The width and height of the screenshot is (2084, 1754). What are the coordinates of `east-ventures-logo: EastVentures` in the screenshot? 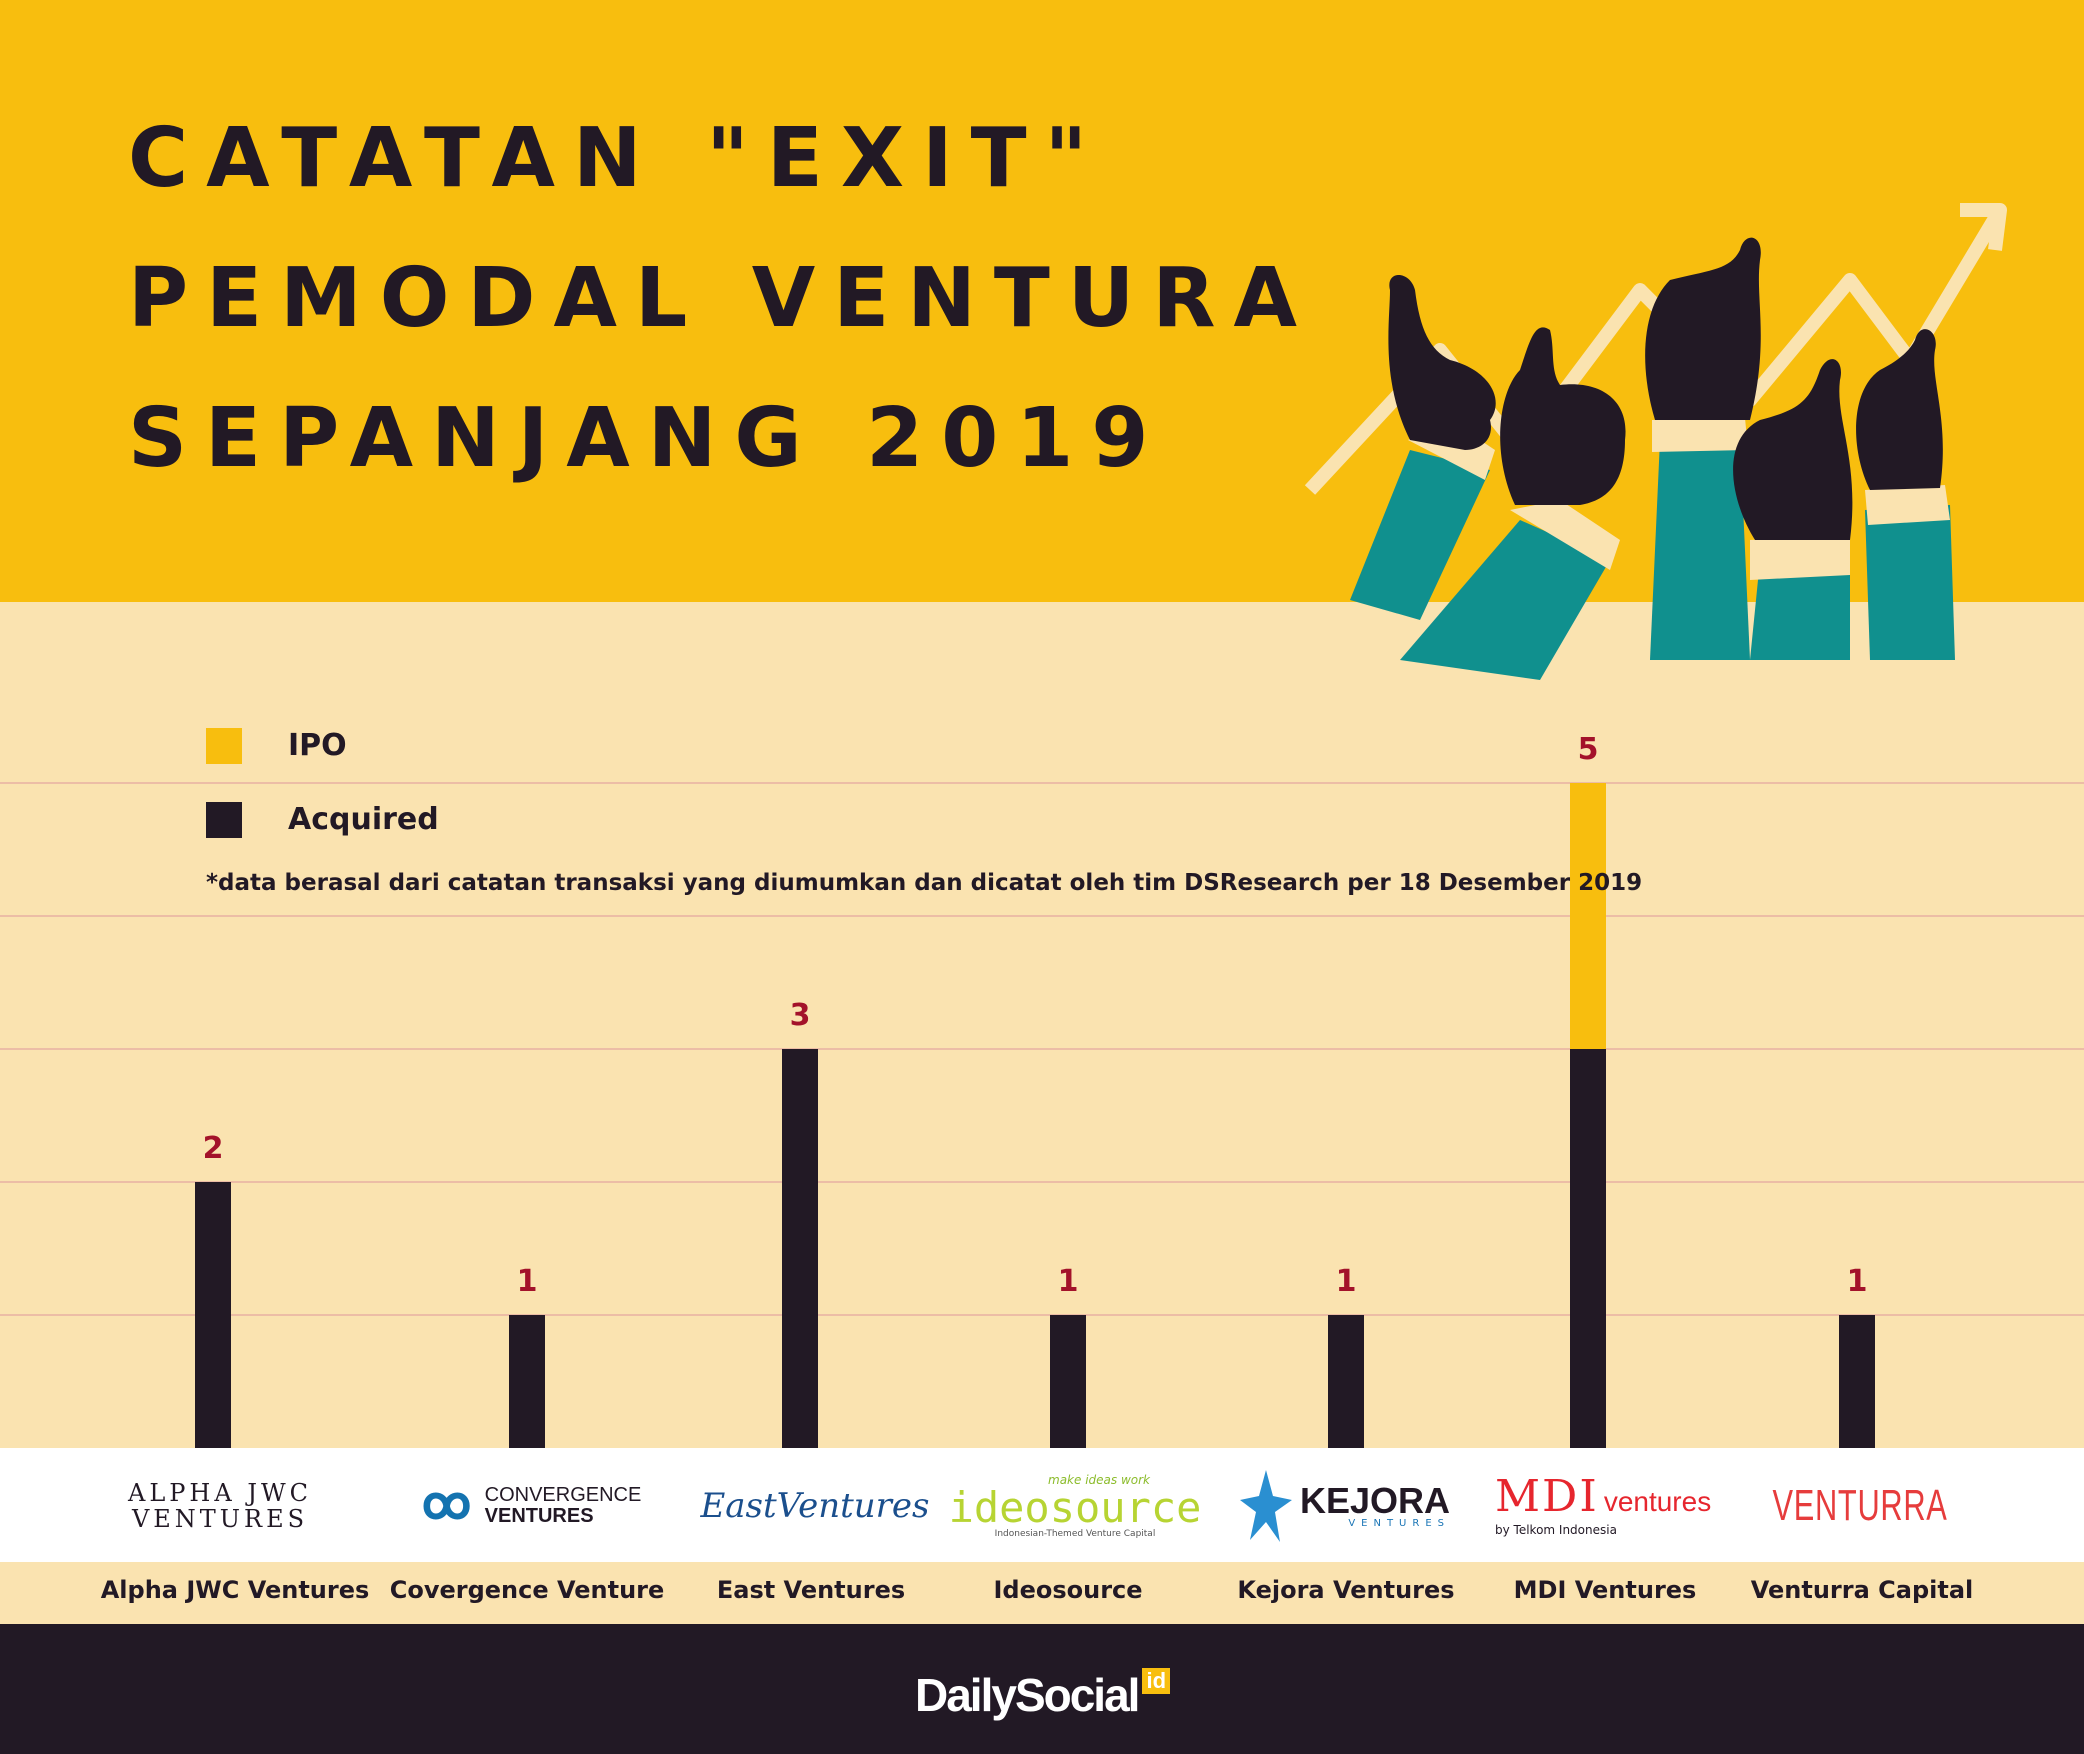 It's located at (815, 1506).